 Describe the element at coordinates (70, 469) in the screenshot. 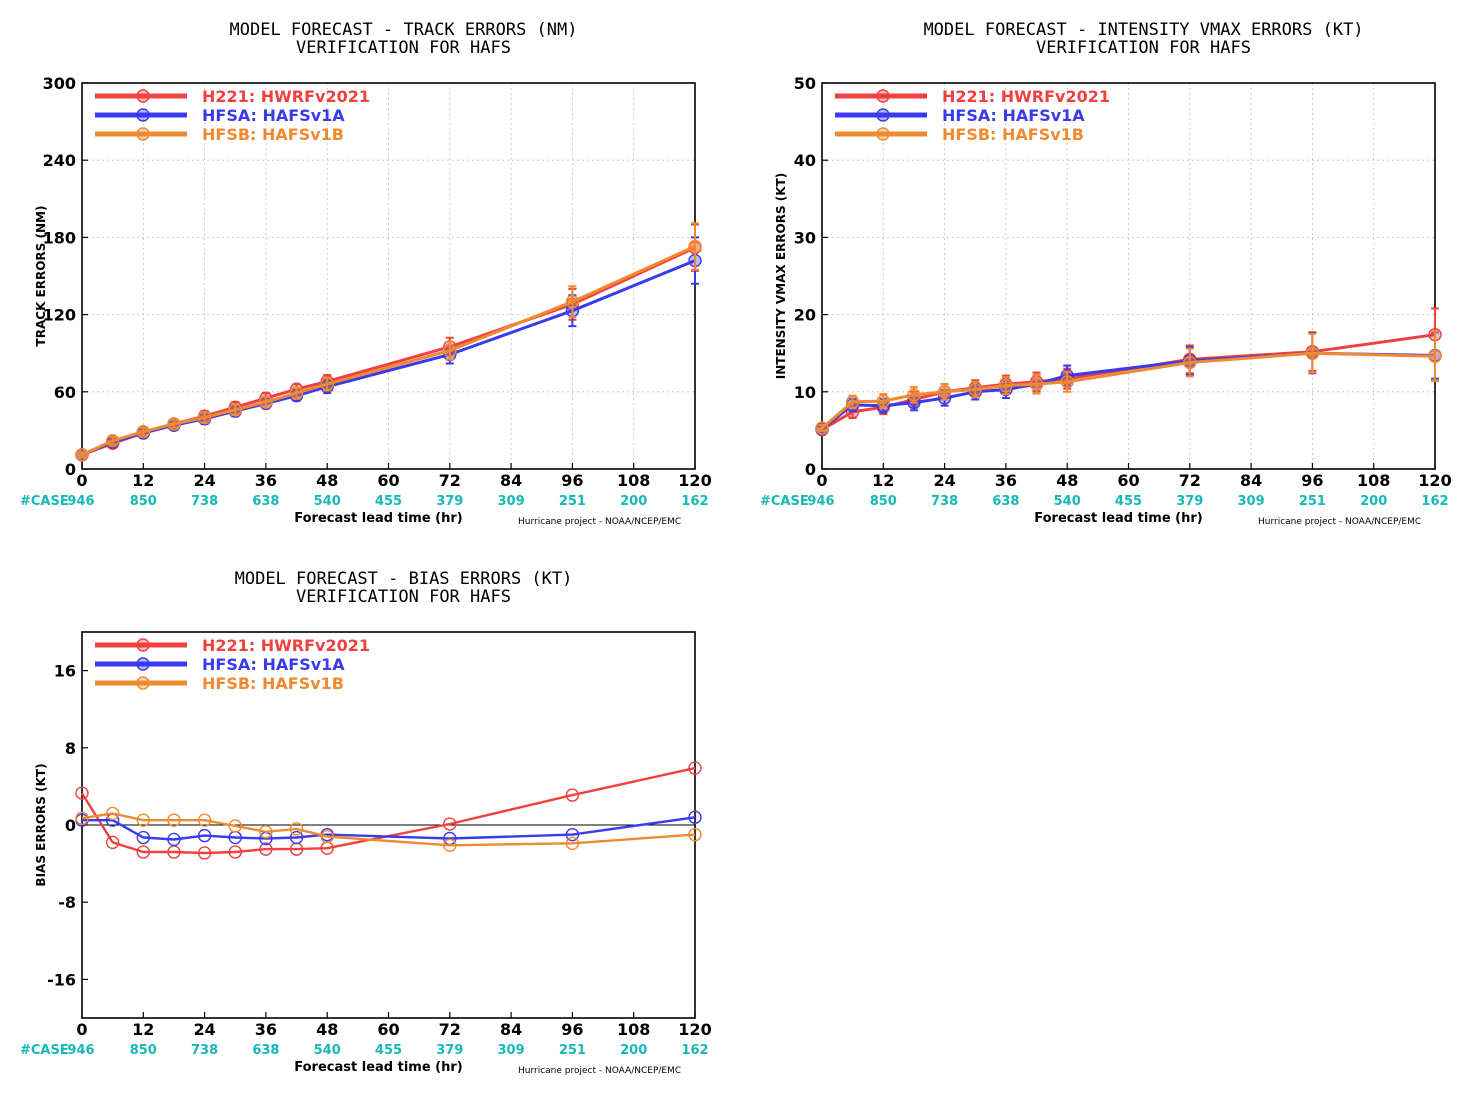

I see `y-tick-label: 0` at that location.